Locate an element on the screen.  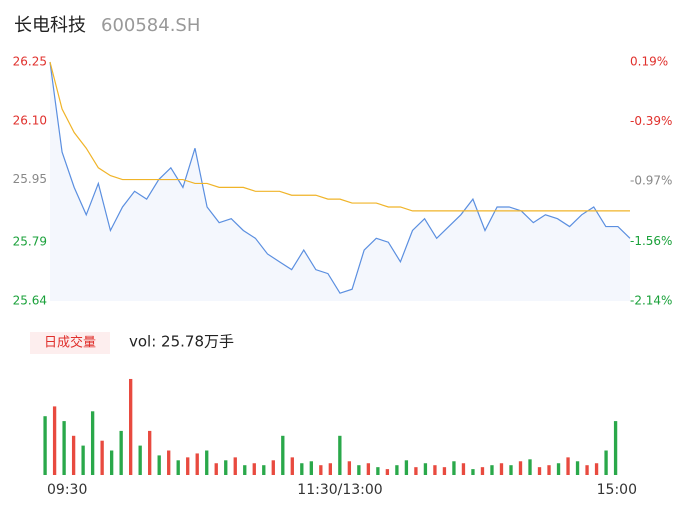
y2-tick-label: -1.56% is located at coordinates (651, 241).